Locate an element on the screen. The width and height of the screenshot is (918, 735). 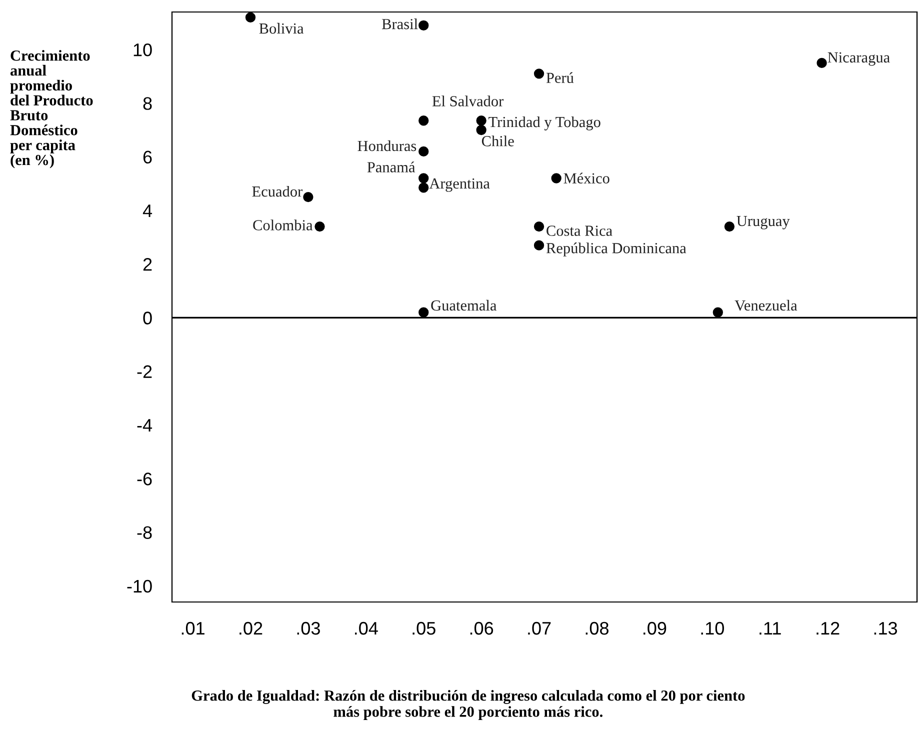
annotation: Honduras is located at coordinates (387, 146).